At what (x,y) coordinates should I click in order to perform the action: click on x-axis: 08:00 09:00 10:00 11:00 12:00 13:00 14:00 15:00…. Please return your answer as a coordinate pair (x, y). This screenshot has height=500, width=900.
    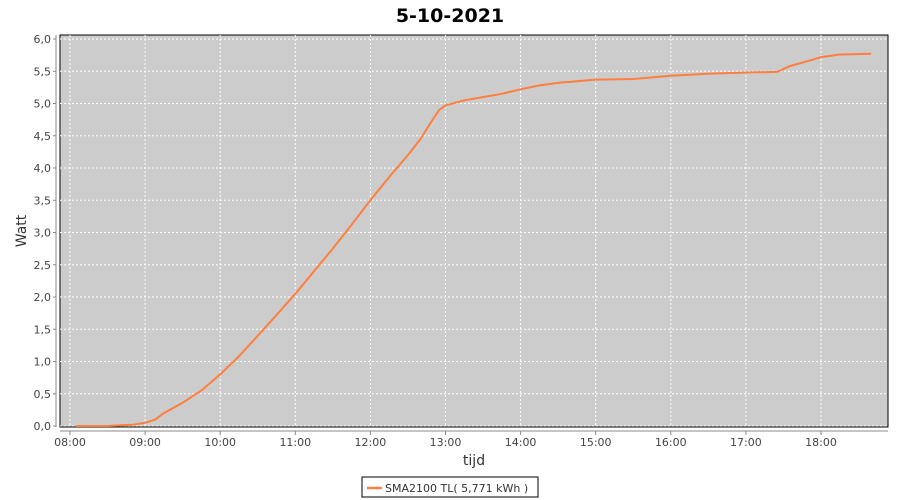
    Looking at the image, I should click on (471, 439).